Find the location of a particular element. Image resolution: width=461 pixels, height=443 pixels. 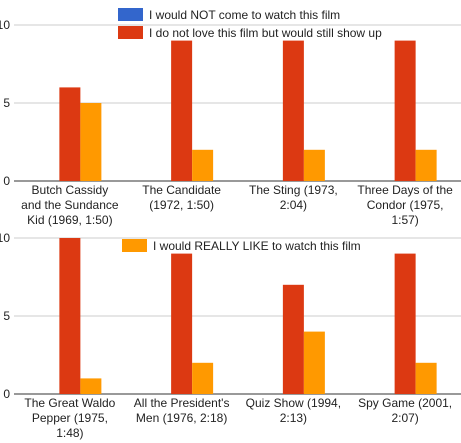

x-tick-label: Three Days of the Condor (1975, 1:57) is located at coordinates (405, 205).